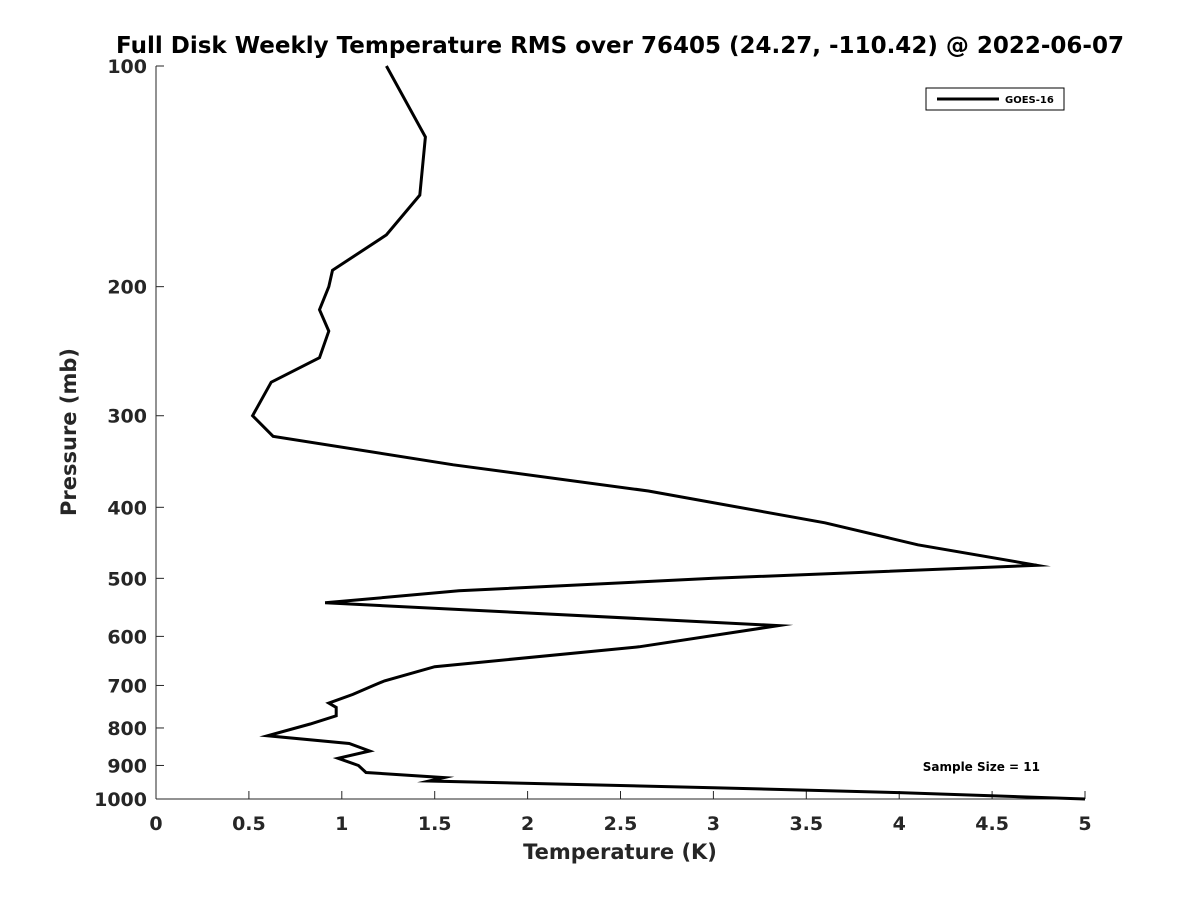  What do you see at coordinates (981, 767) in the screenshot?
I see `sample-size-annotation: Sample Size = 11` at bounding box center [981, 767].